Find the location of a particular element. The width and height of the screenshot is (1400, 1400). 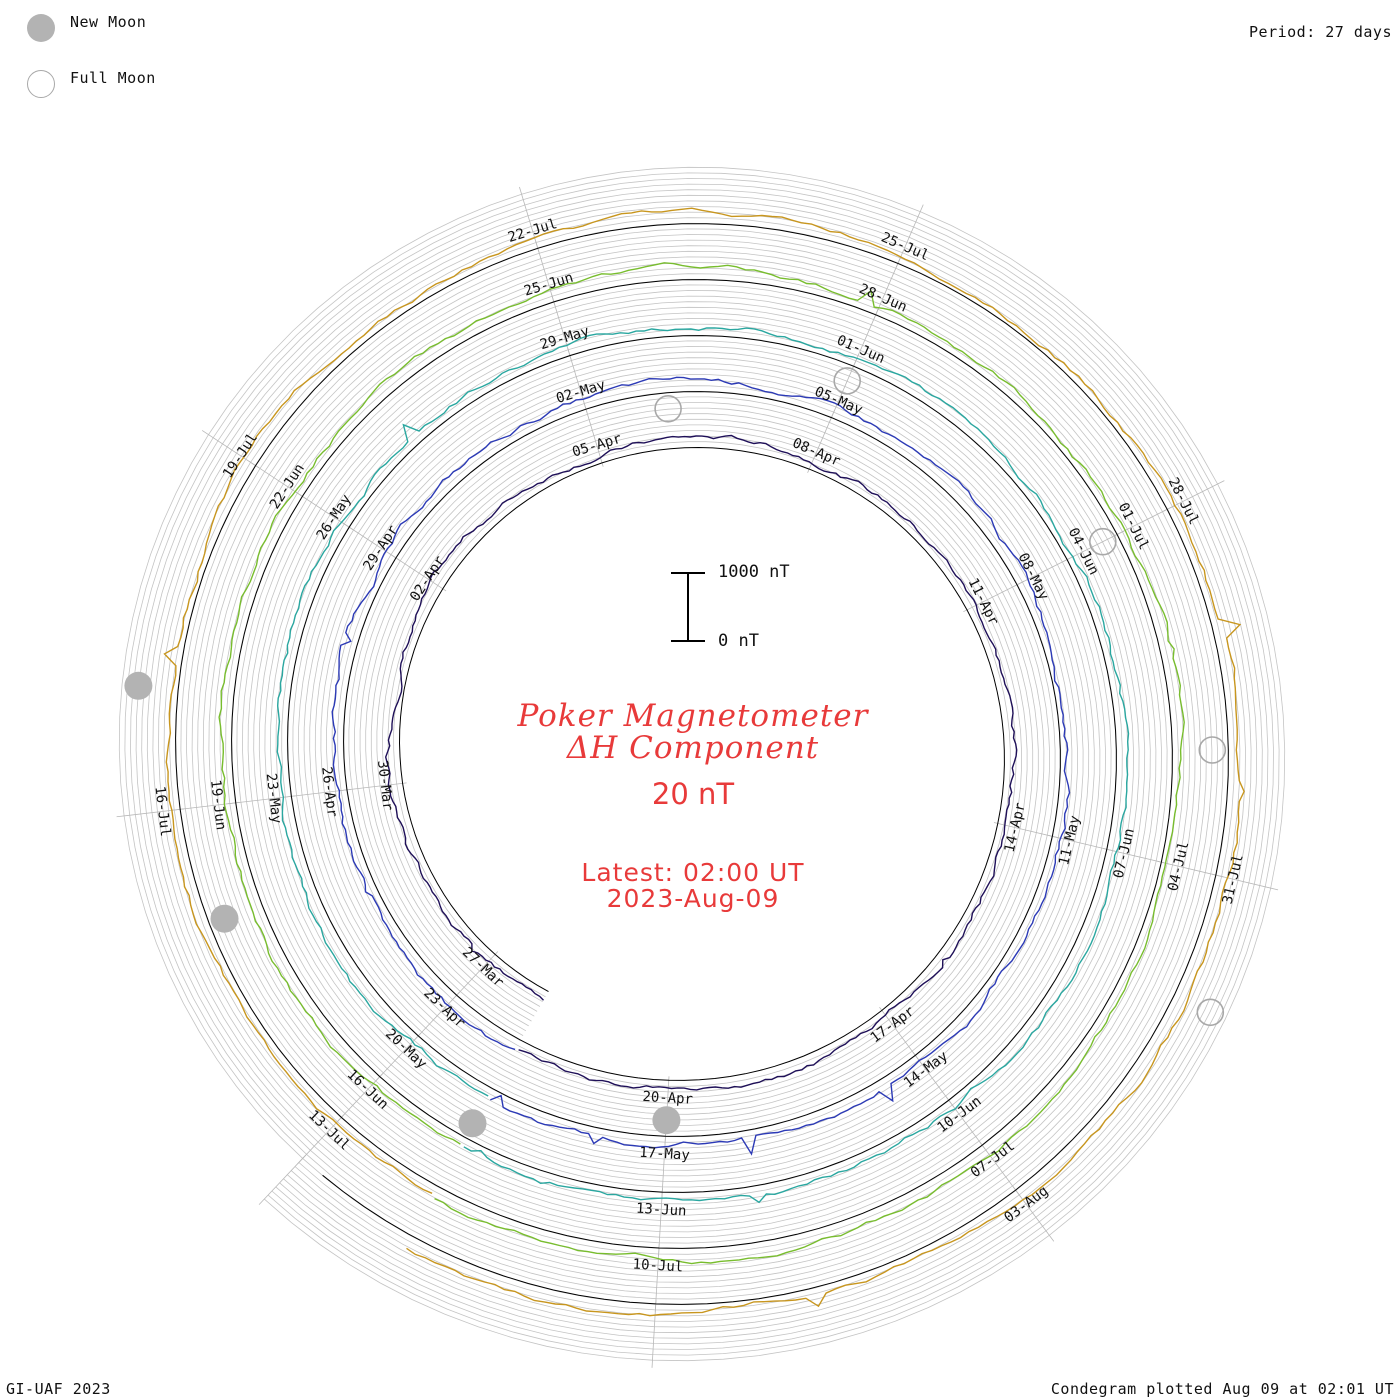

chart-subtitle: ΔH Component is located at coordinates (693, 748).